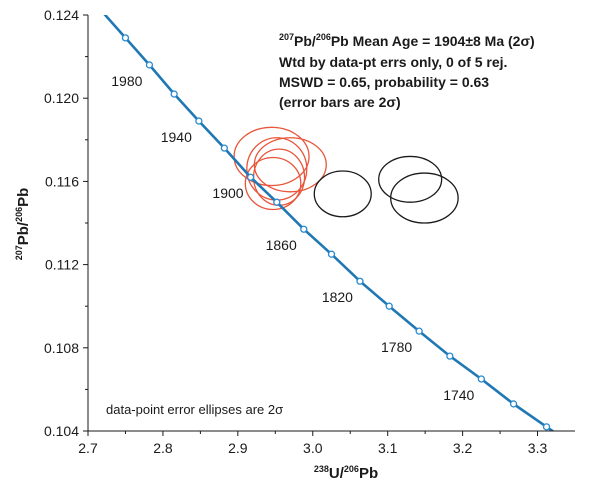 This screenshot has width=590, height=491. I want to click on age-label-1780: 1780, so click(396, 347).